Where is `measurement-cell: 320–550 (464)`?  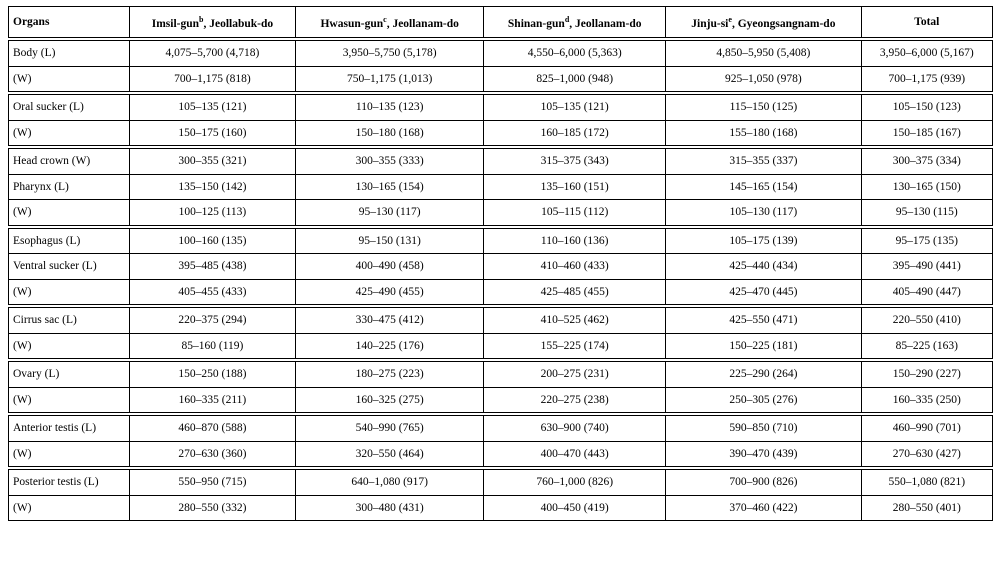
measurement-cell: 320–550 (464) is located at coordinates (390, 454).